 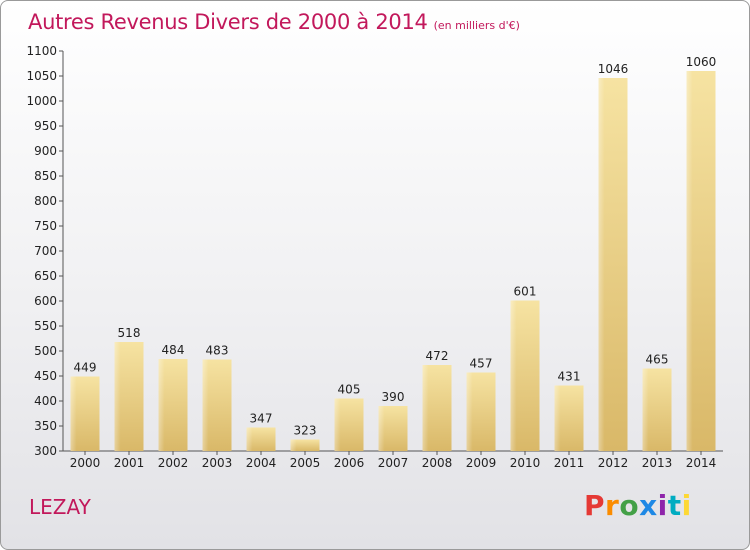 I want to click on bar-2005, so click(x=305, y=445).